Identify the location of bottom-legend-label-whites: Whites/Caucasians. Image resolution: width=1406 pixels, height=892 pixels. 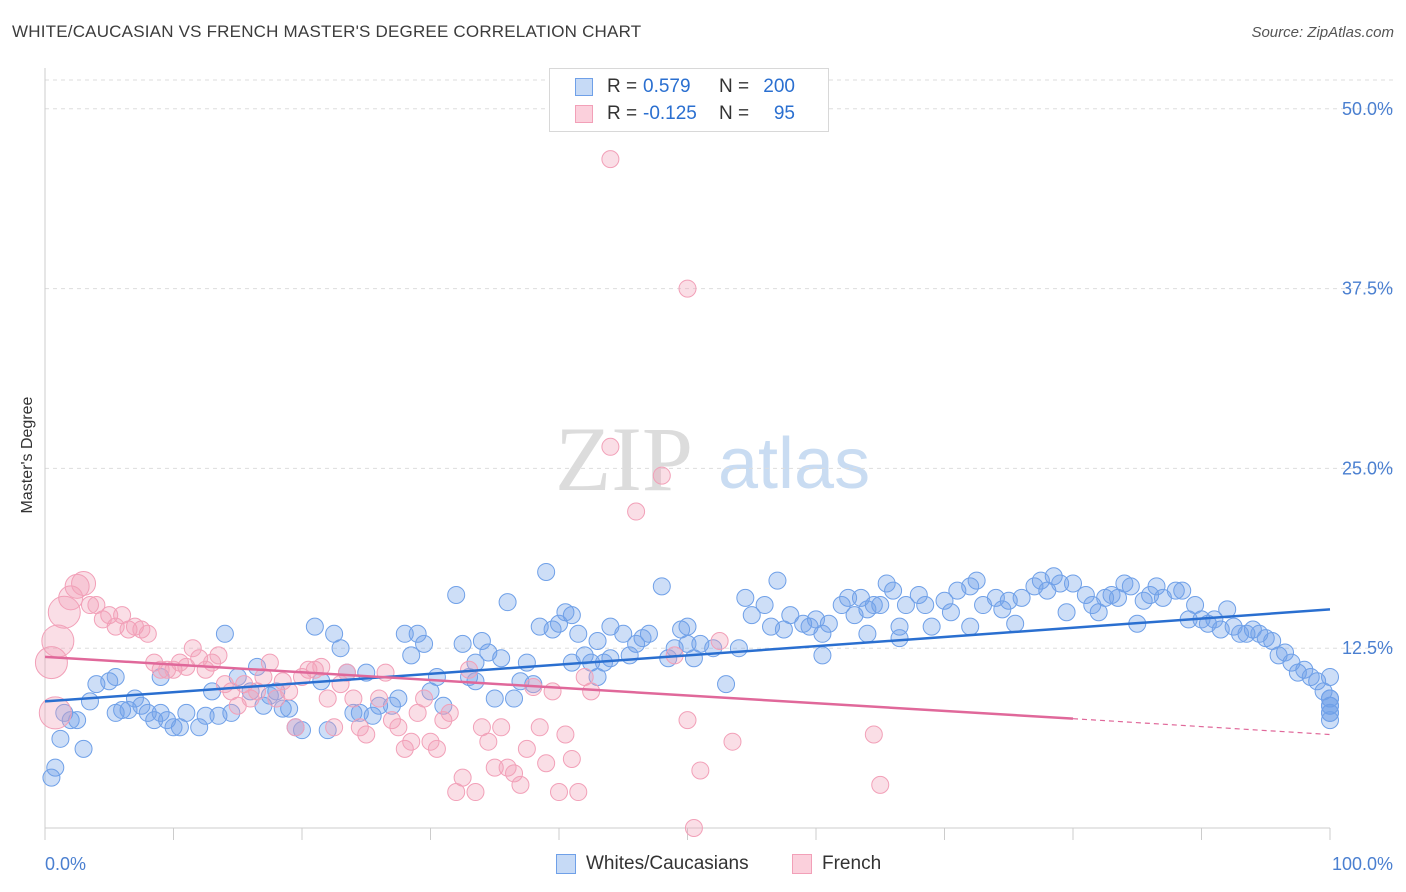
(667, 863).